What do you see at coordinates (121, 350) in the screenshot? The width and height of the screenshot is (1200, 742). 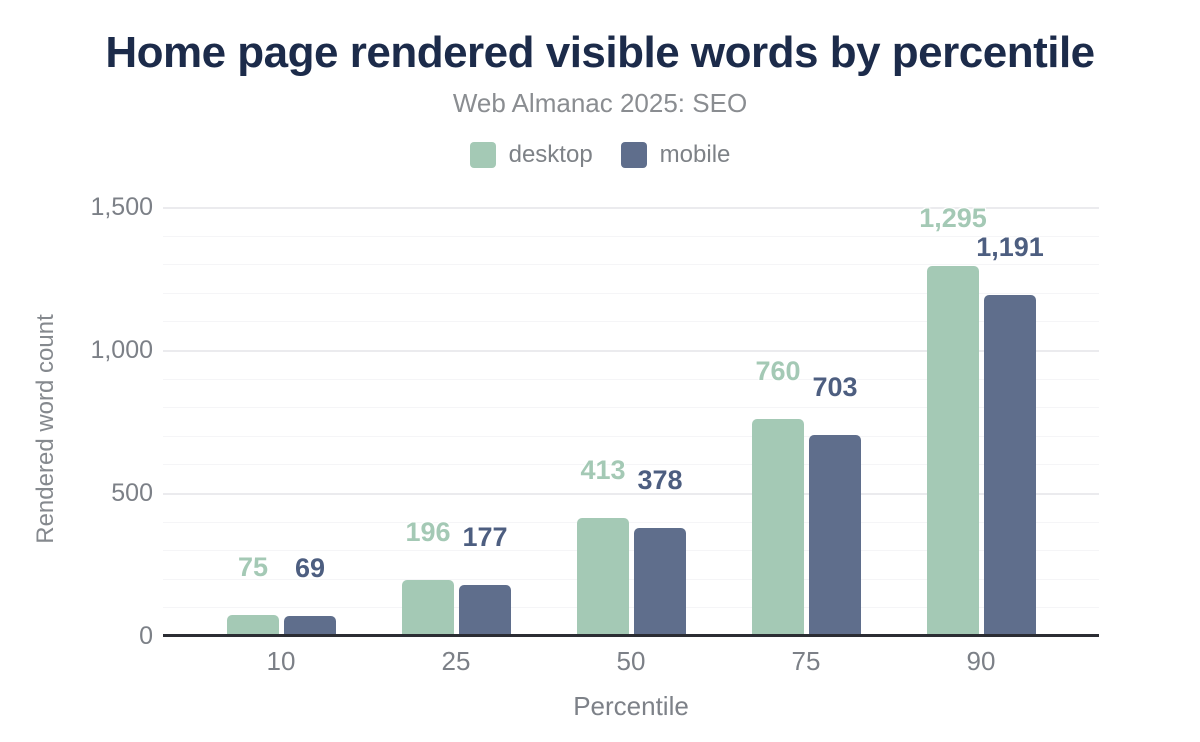 I see `y-tick-label-1,000: 1,000` at bounding box center [121, 350].